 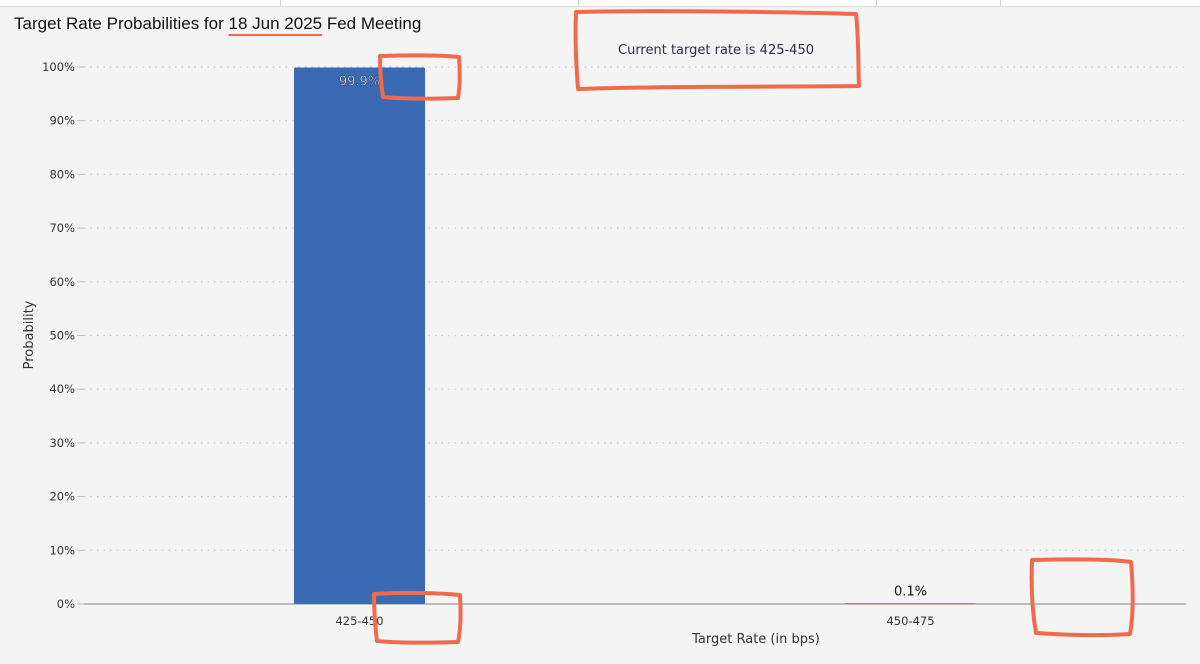 I want to click on y-tick-label: 20%, so click(x=62, y=497).